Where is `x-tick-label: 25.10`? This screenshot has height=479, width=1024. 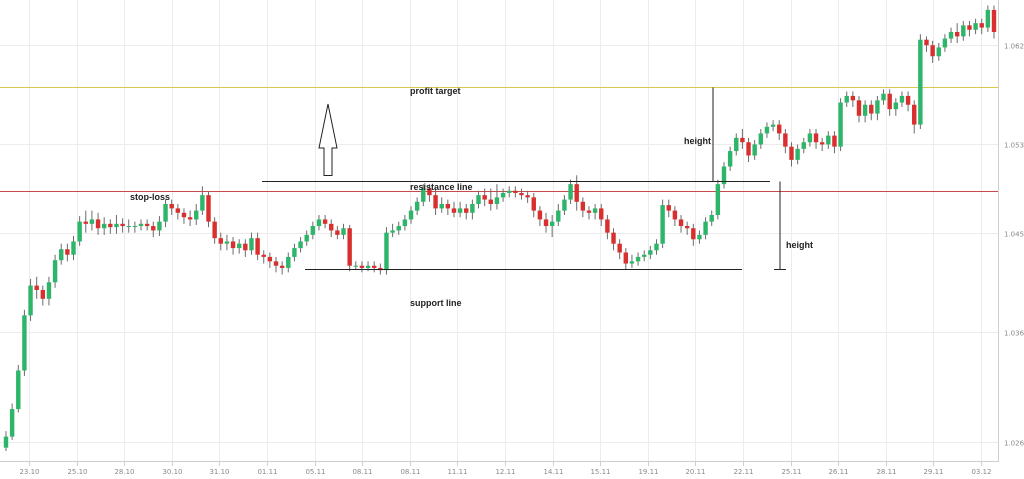
x-tick-label: 25.10 is located at coordinates (77, 472).